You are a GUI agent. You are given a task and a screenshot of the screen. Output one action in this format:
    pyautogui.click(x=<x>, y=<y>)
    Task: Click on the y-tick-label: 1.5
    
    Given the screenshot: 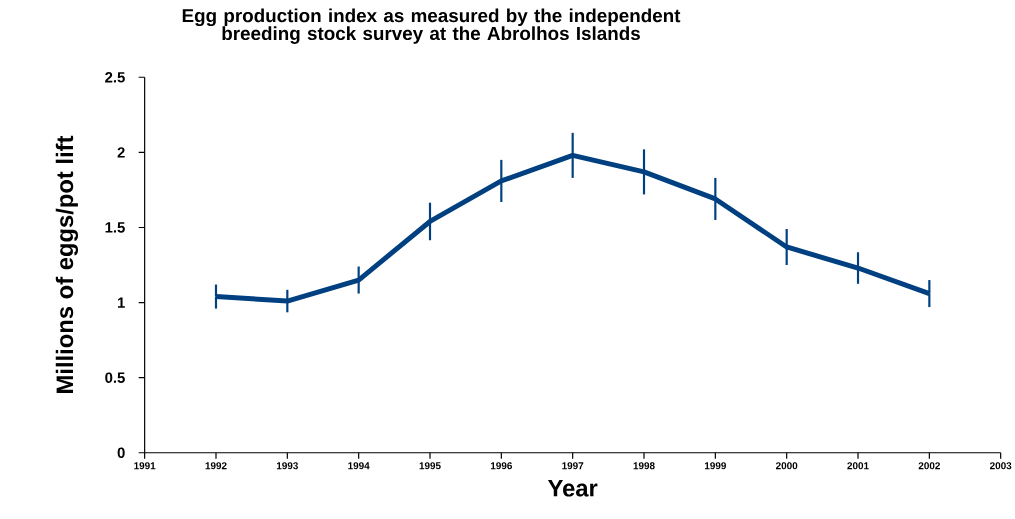 What is the action you would take?
    pyautogui.click(x=115, y=227)
    